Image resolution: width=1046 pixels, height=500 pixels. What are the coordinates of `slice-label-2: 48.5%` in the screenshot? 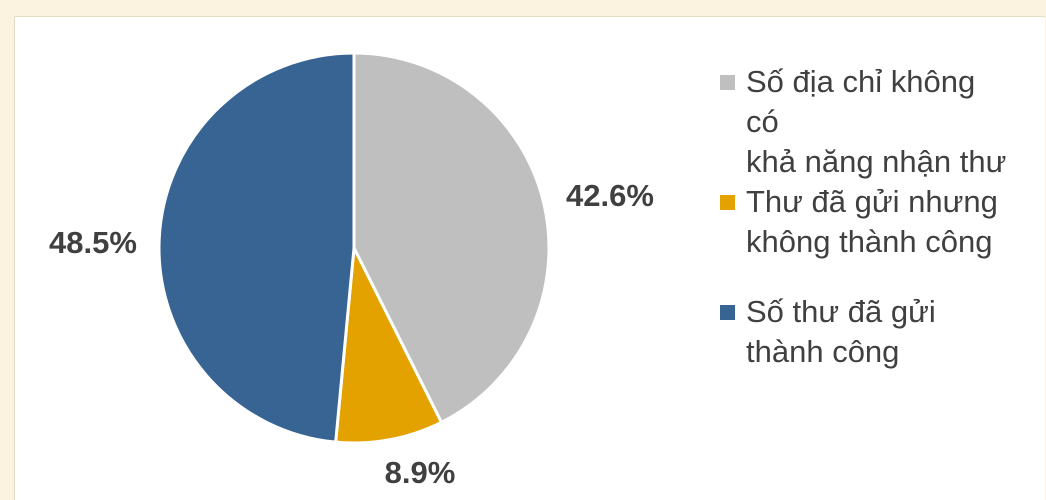 It's located at (93, 242).